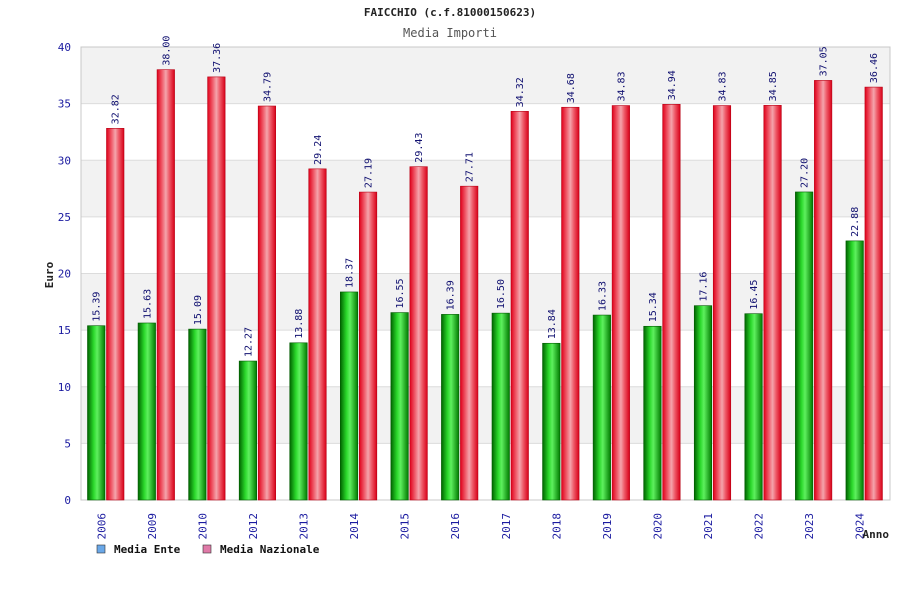  I want to click on bar-value-label: 34.85, so click(773, 86).